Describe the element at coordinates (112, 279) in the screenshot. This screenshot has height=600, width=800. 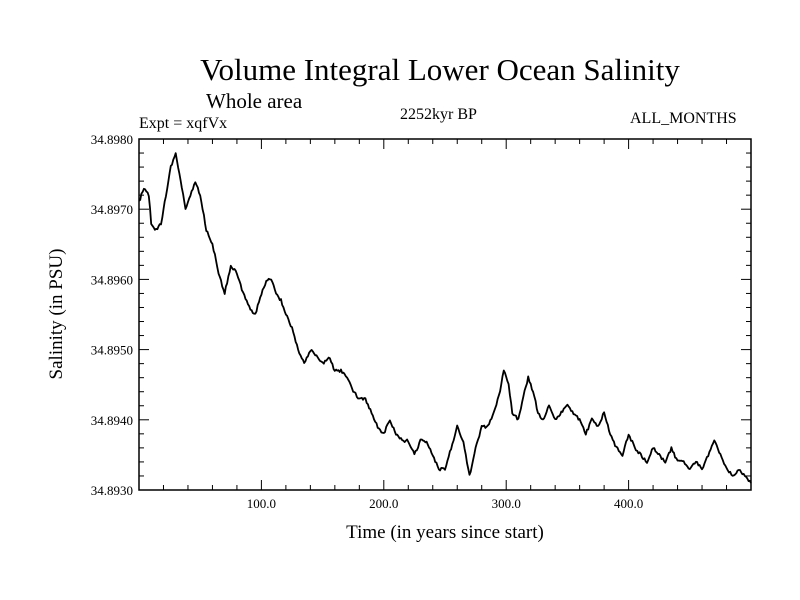
I see `y-tick-label: 34.8960` at that location.